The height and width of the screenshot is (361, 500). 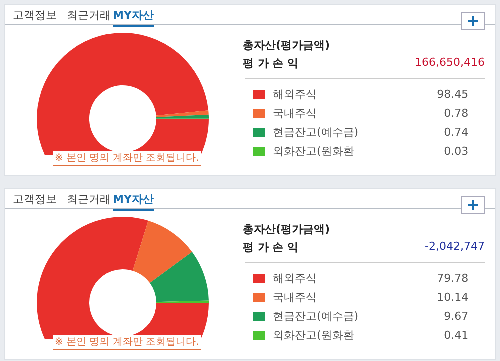 I want to click on data-label: 0.03, so click(x=456, y=152).